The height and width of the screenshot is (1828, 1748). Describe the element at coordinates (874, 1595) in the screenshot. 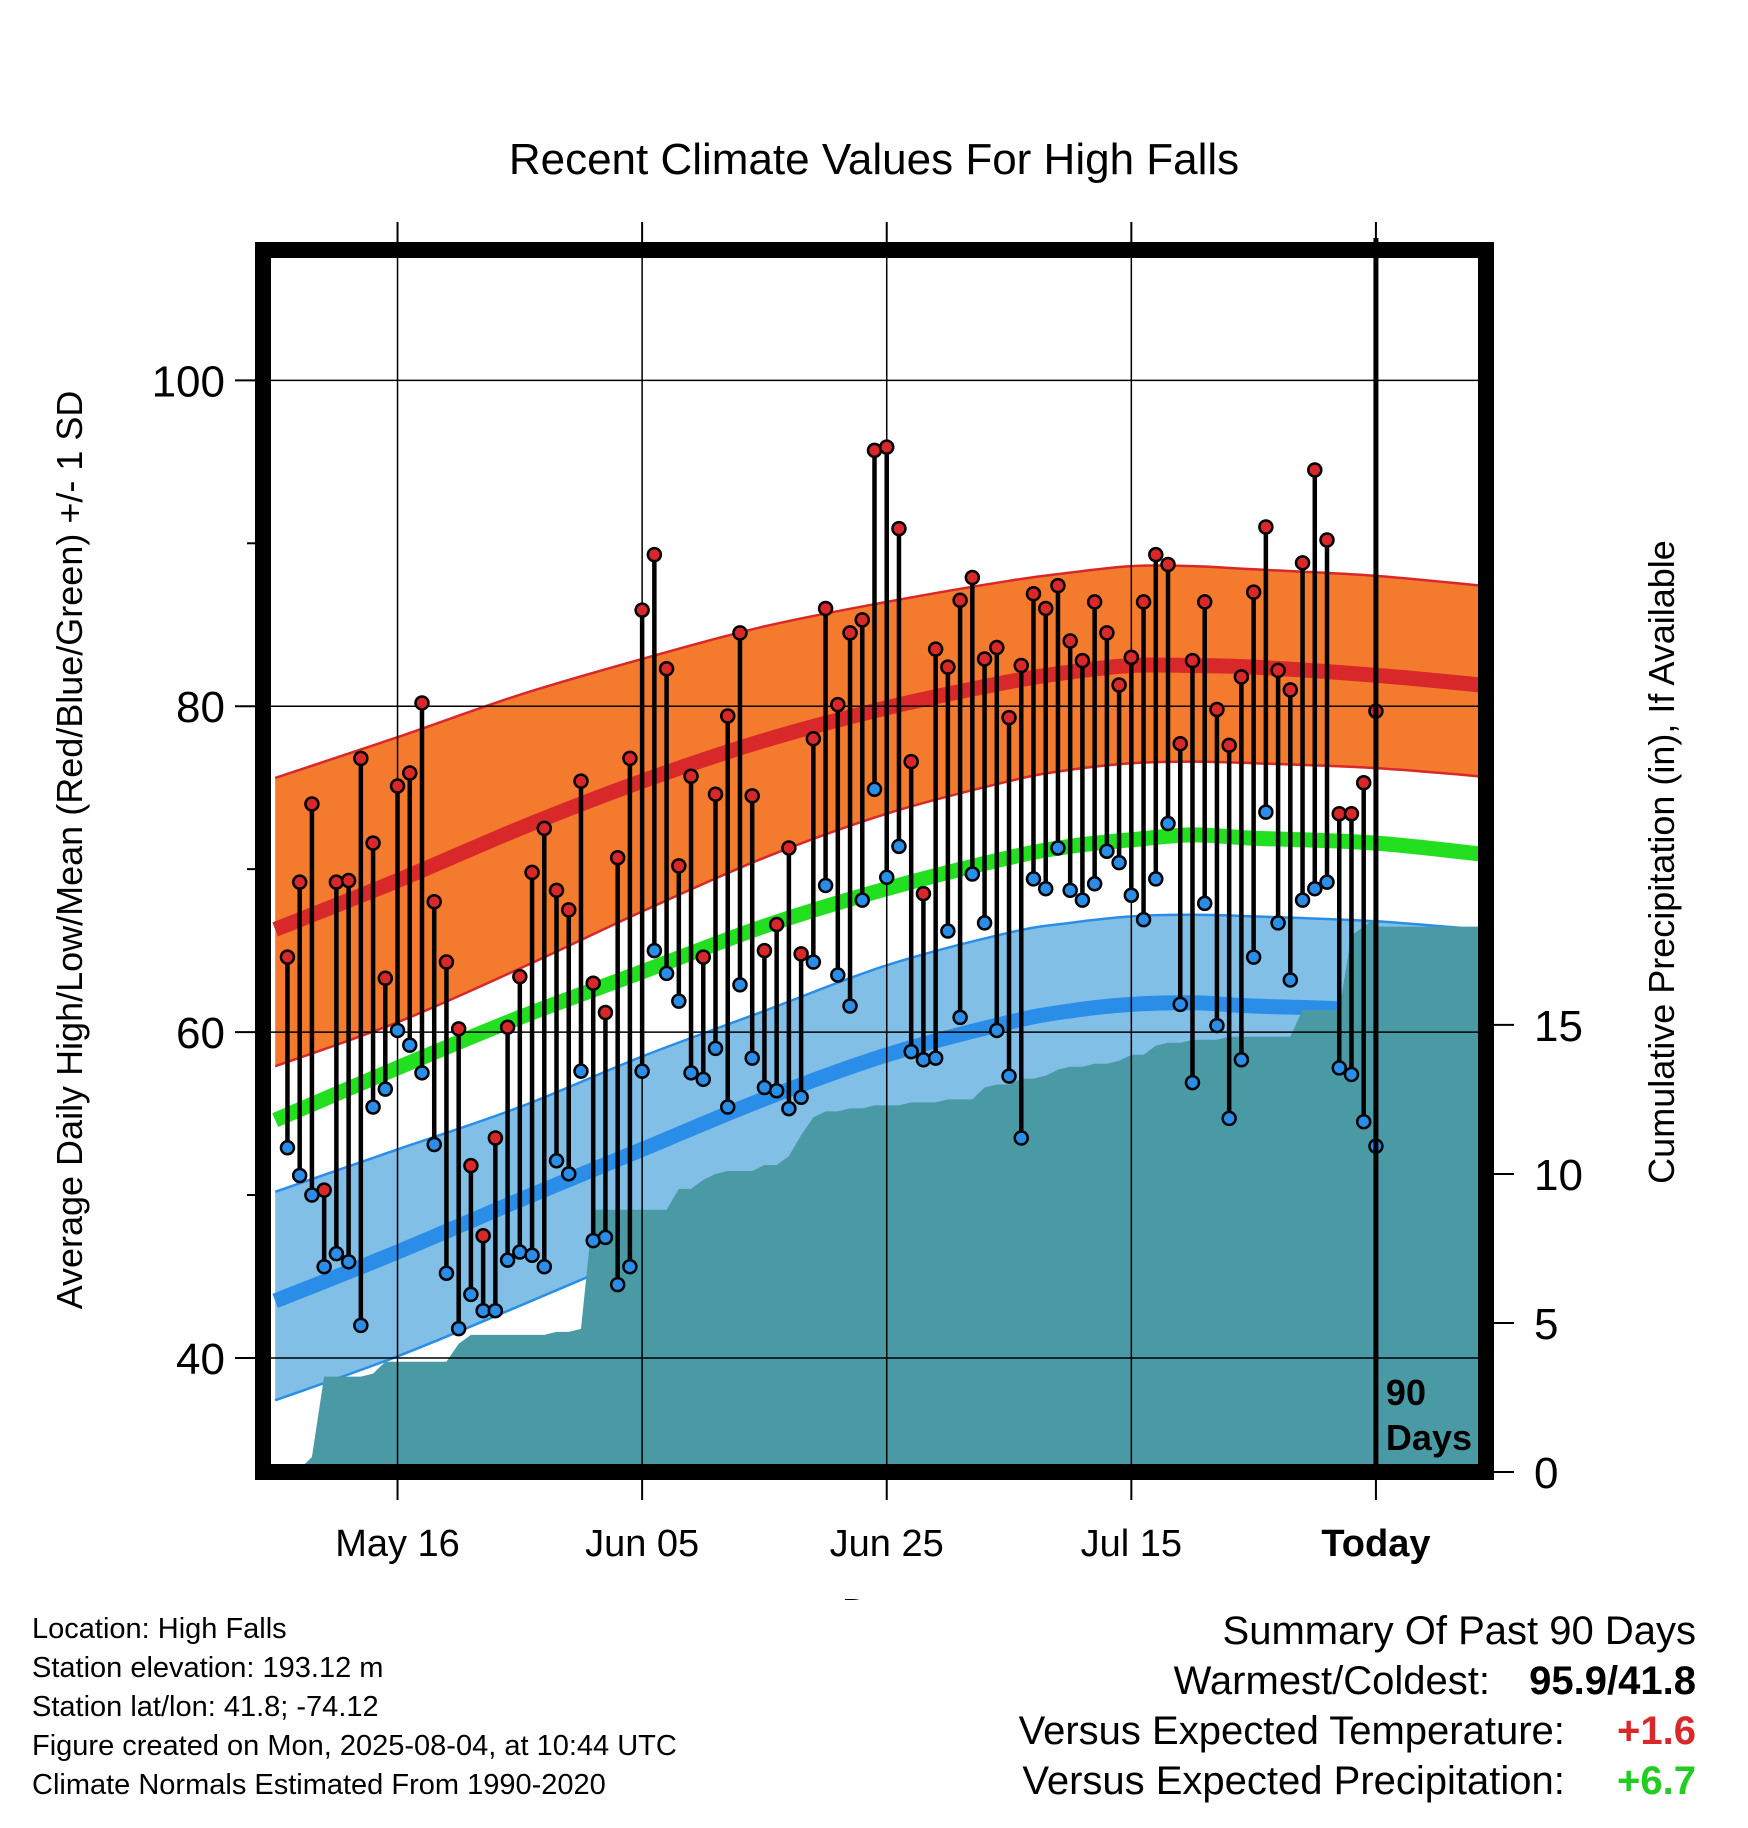

I see `x-axis-label: Day` at that location.